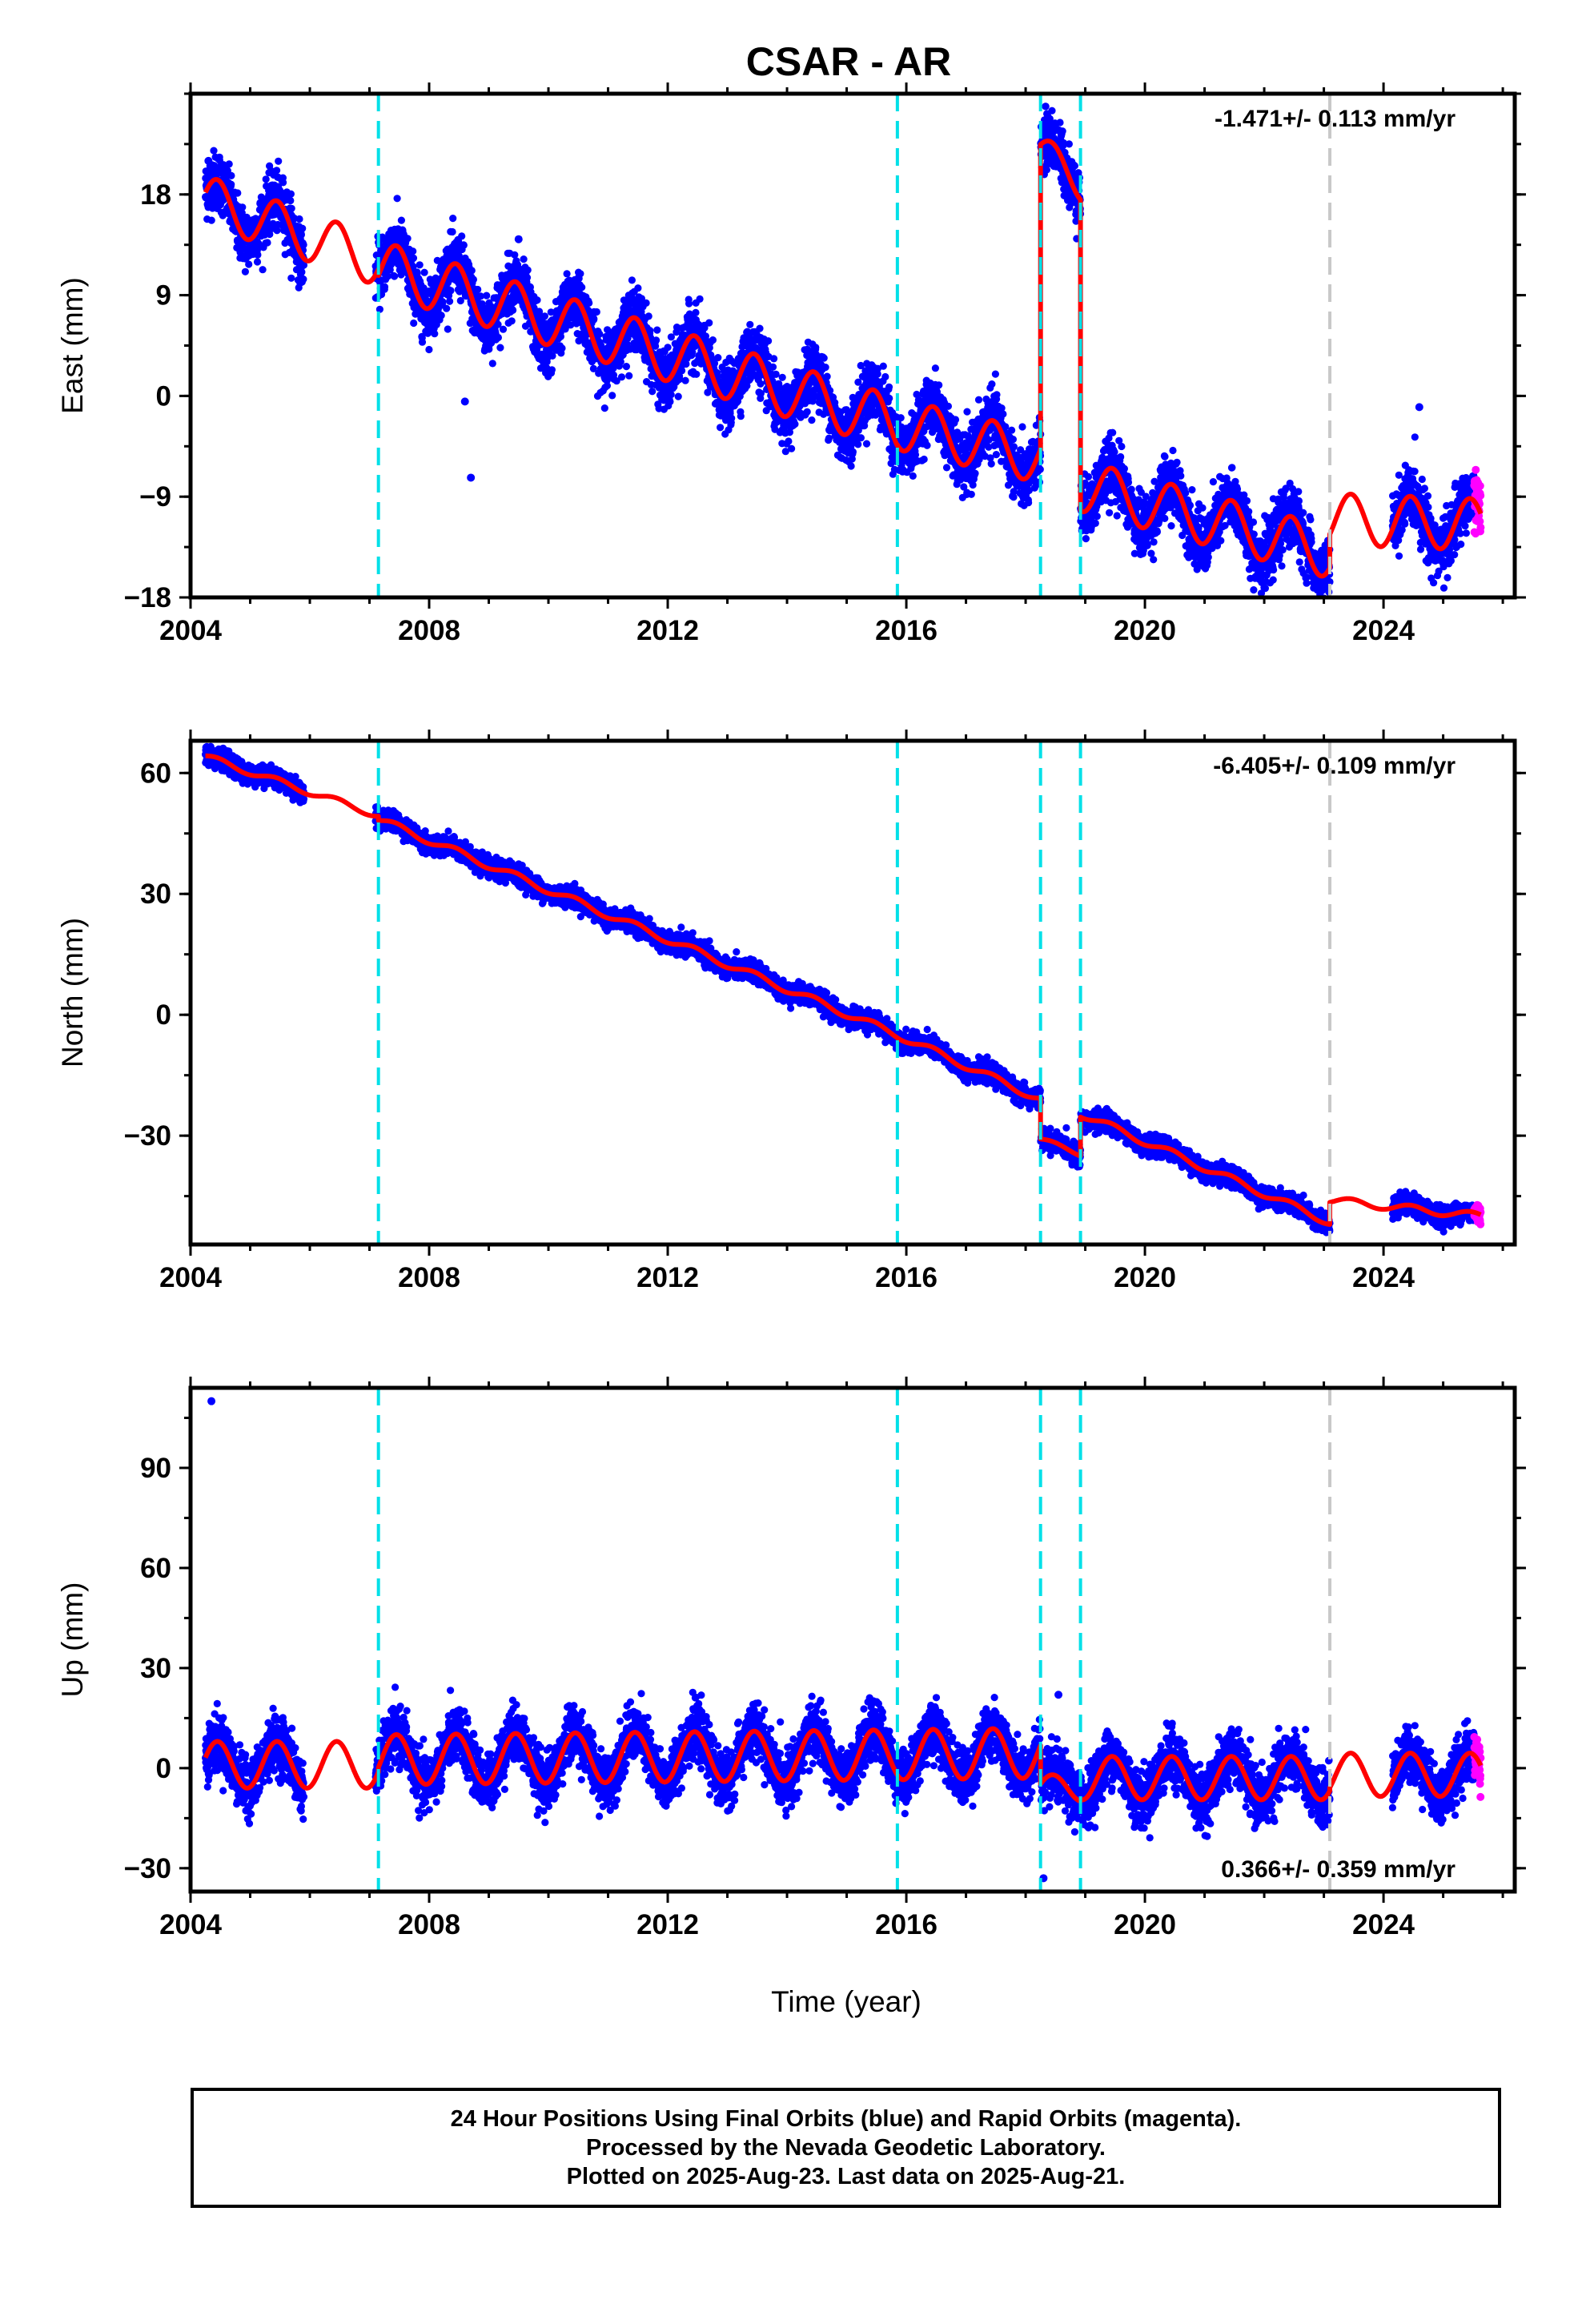  What do you see at coordinates (848, 61) in the screenshot?
I see `chart-title: CSAR - AR` at bounding box center [848, 61].